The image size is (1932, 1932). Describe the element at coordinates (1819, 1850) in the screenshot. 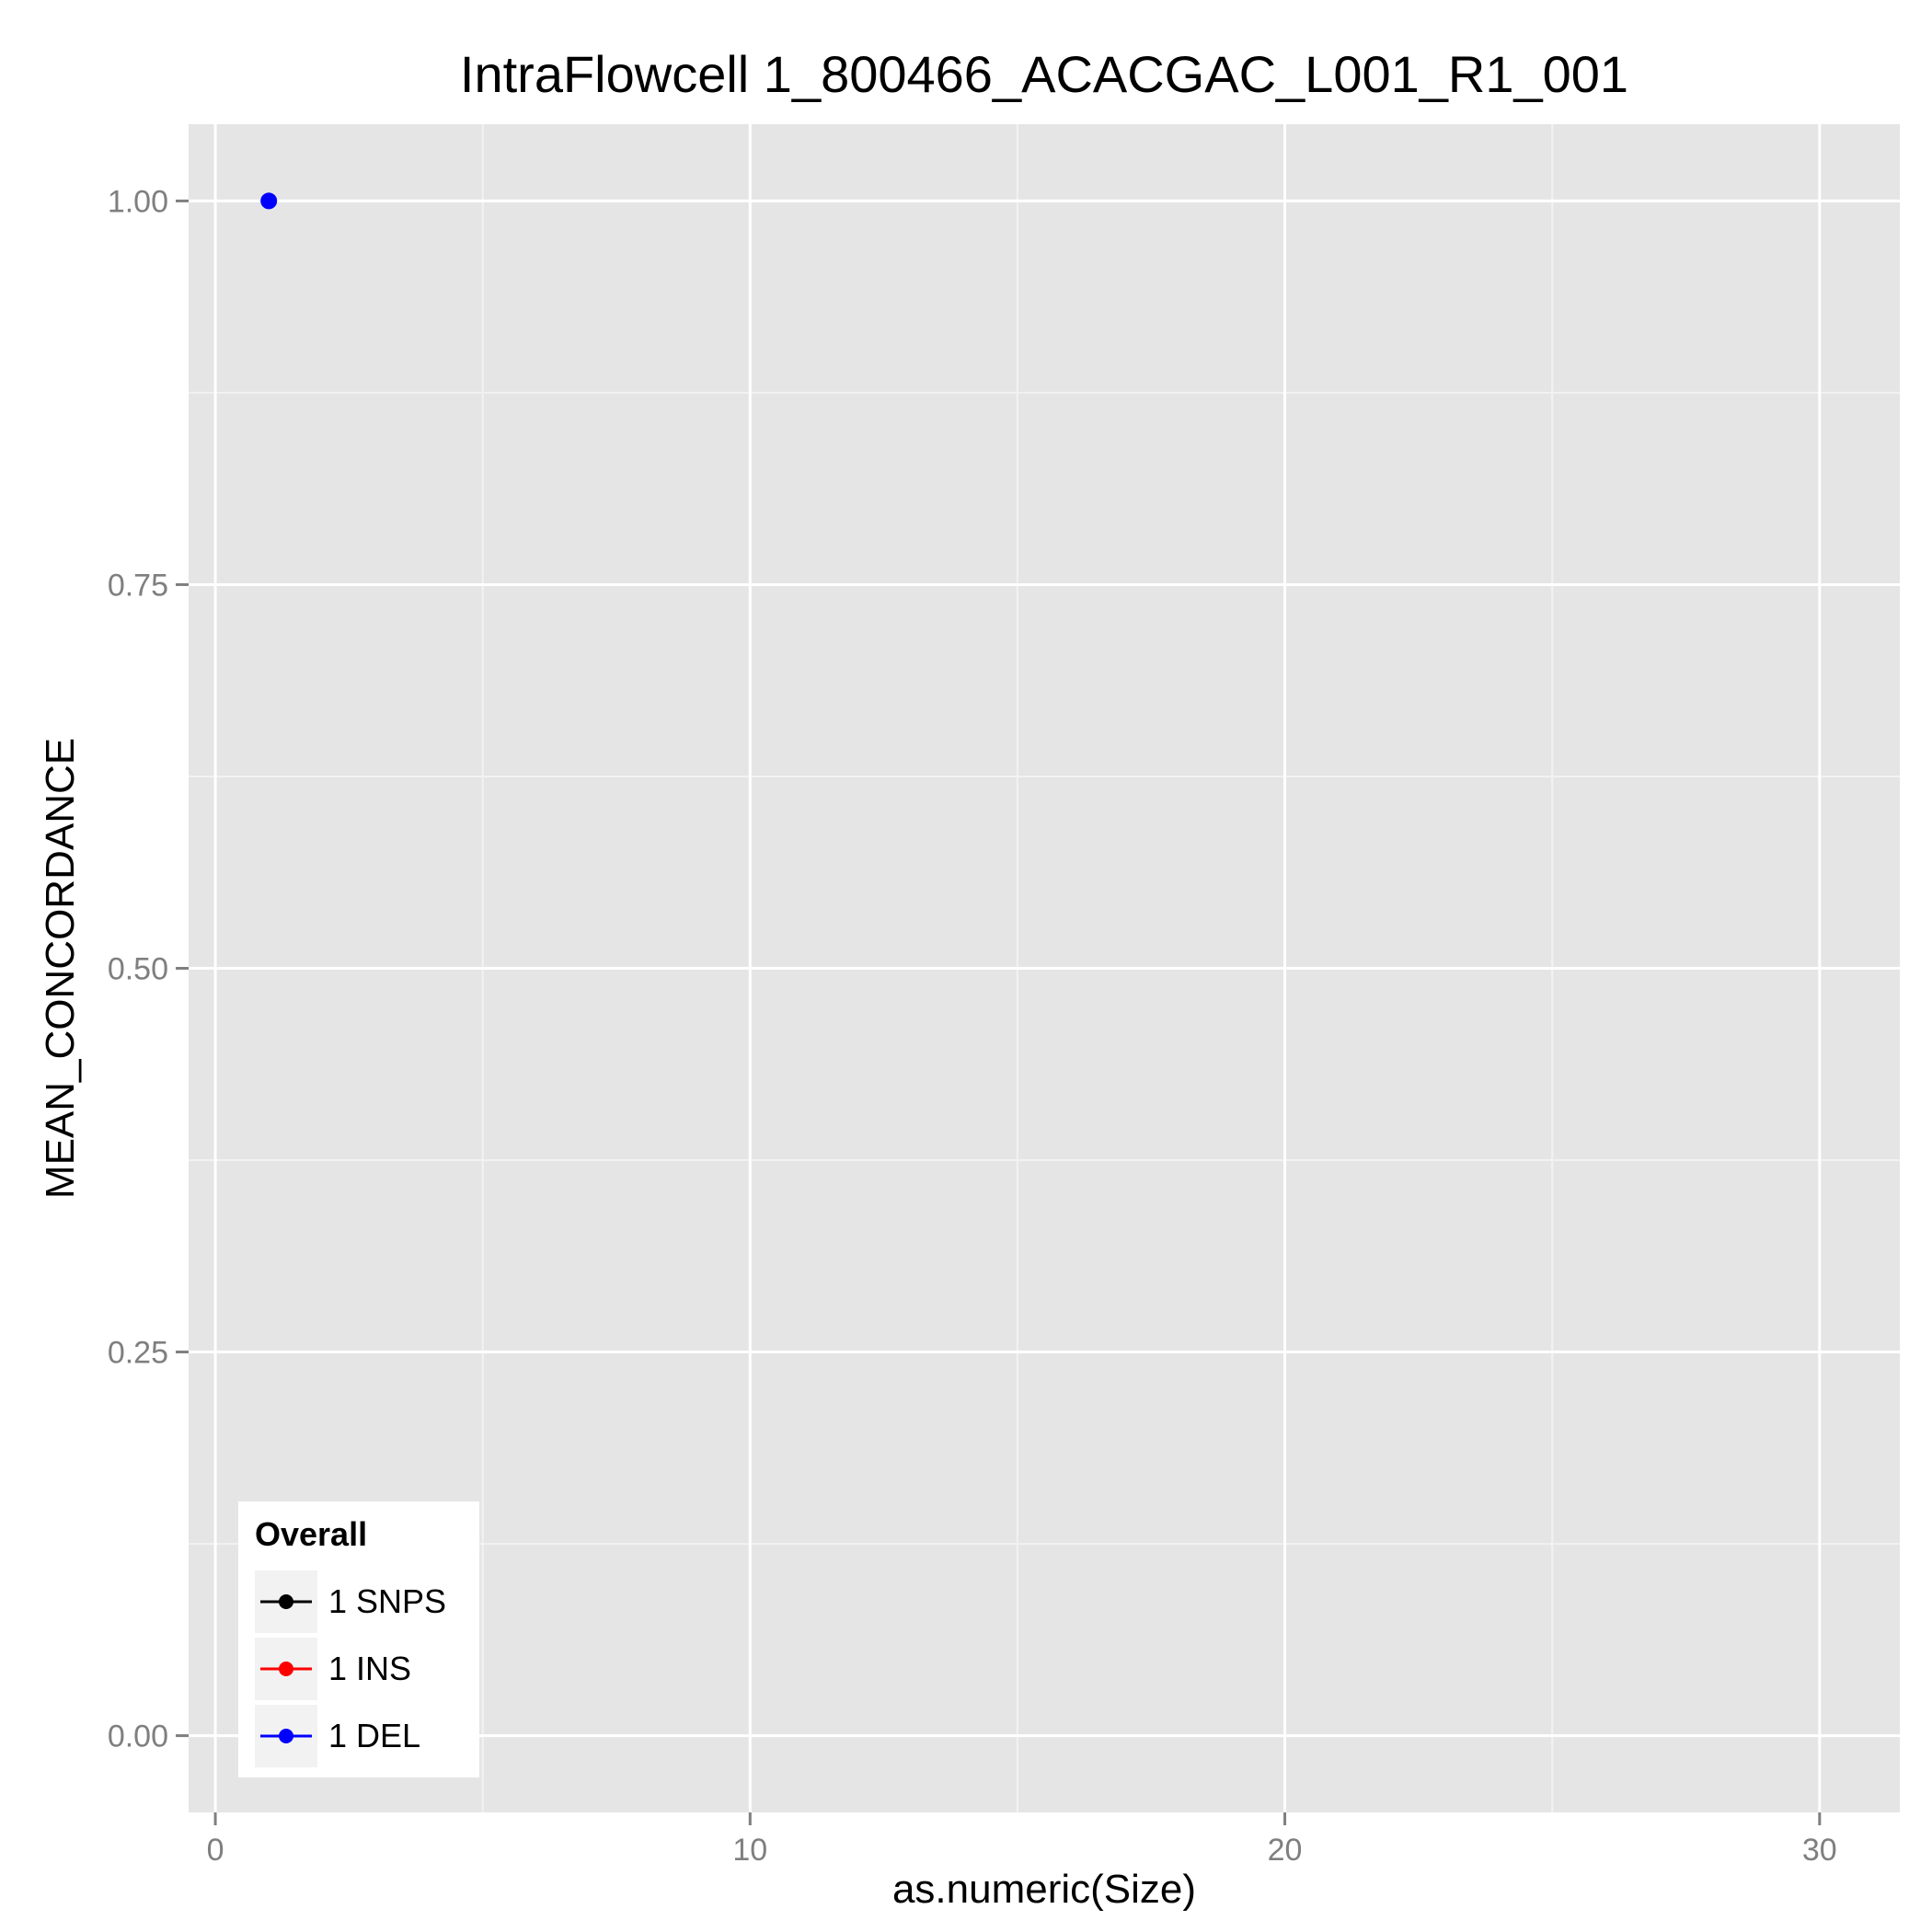

I see `x-tick-label: 30` at that location.